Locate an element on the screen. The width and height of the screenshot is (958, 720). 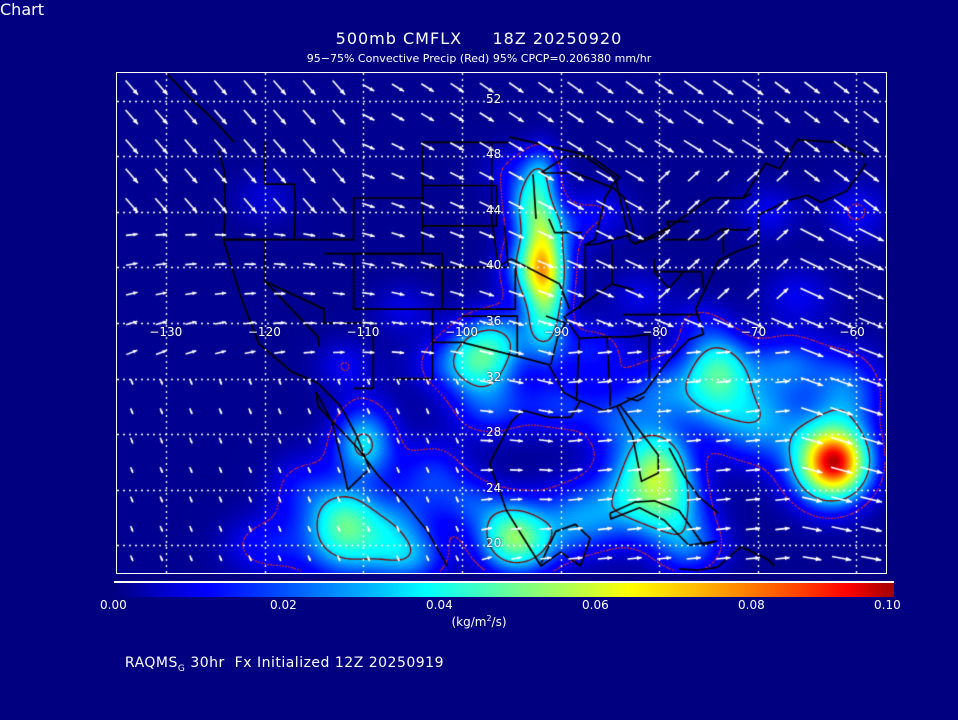
colorbar-units-exponent: 2 is located at coordinates (489, 618).